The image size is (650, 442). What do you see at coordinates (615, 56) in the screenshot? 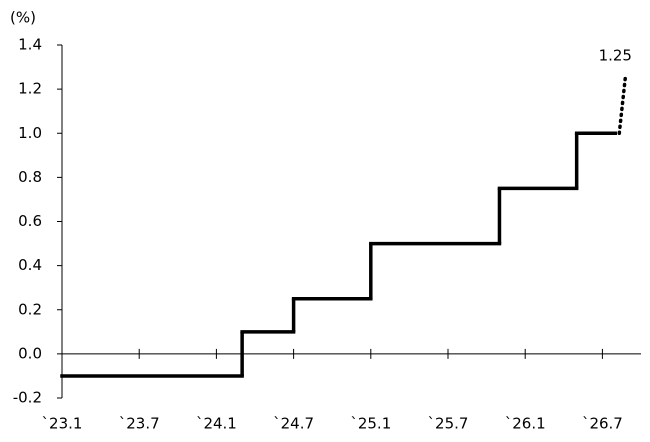
I see `data-label: 1.25` at bounding box center [615, 56].